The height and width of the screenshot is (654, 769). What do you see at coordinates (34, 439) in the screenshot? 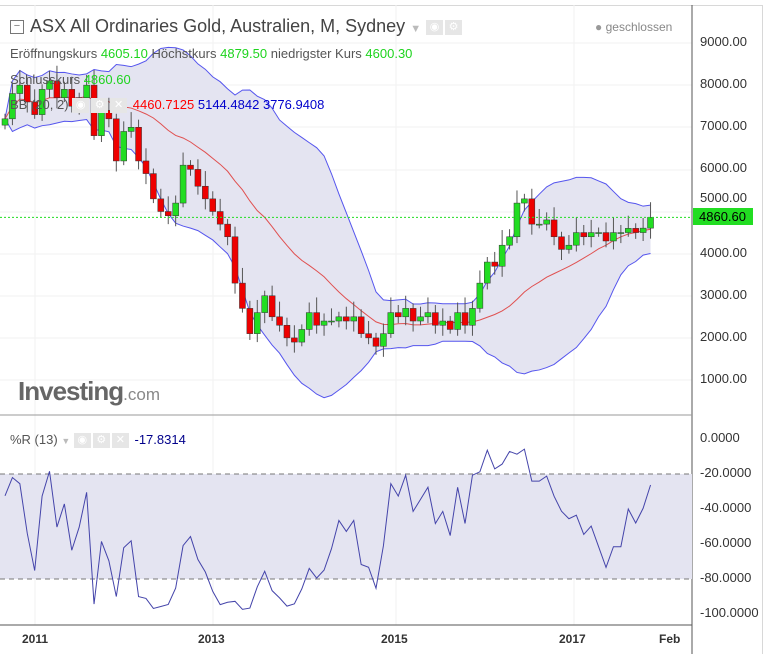
I see `wr-label: %R (13)` at bounding box center [34, 439].